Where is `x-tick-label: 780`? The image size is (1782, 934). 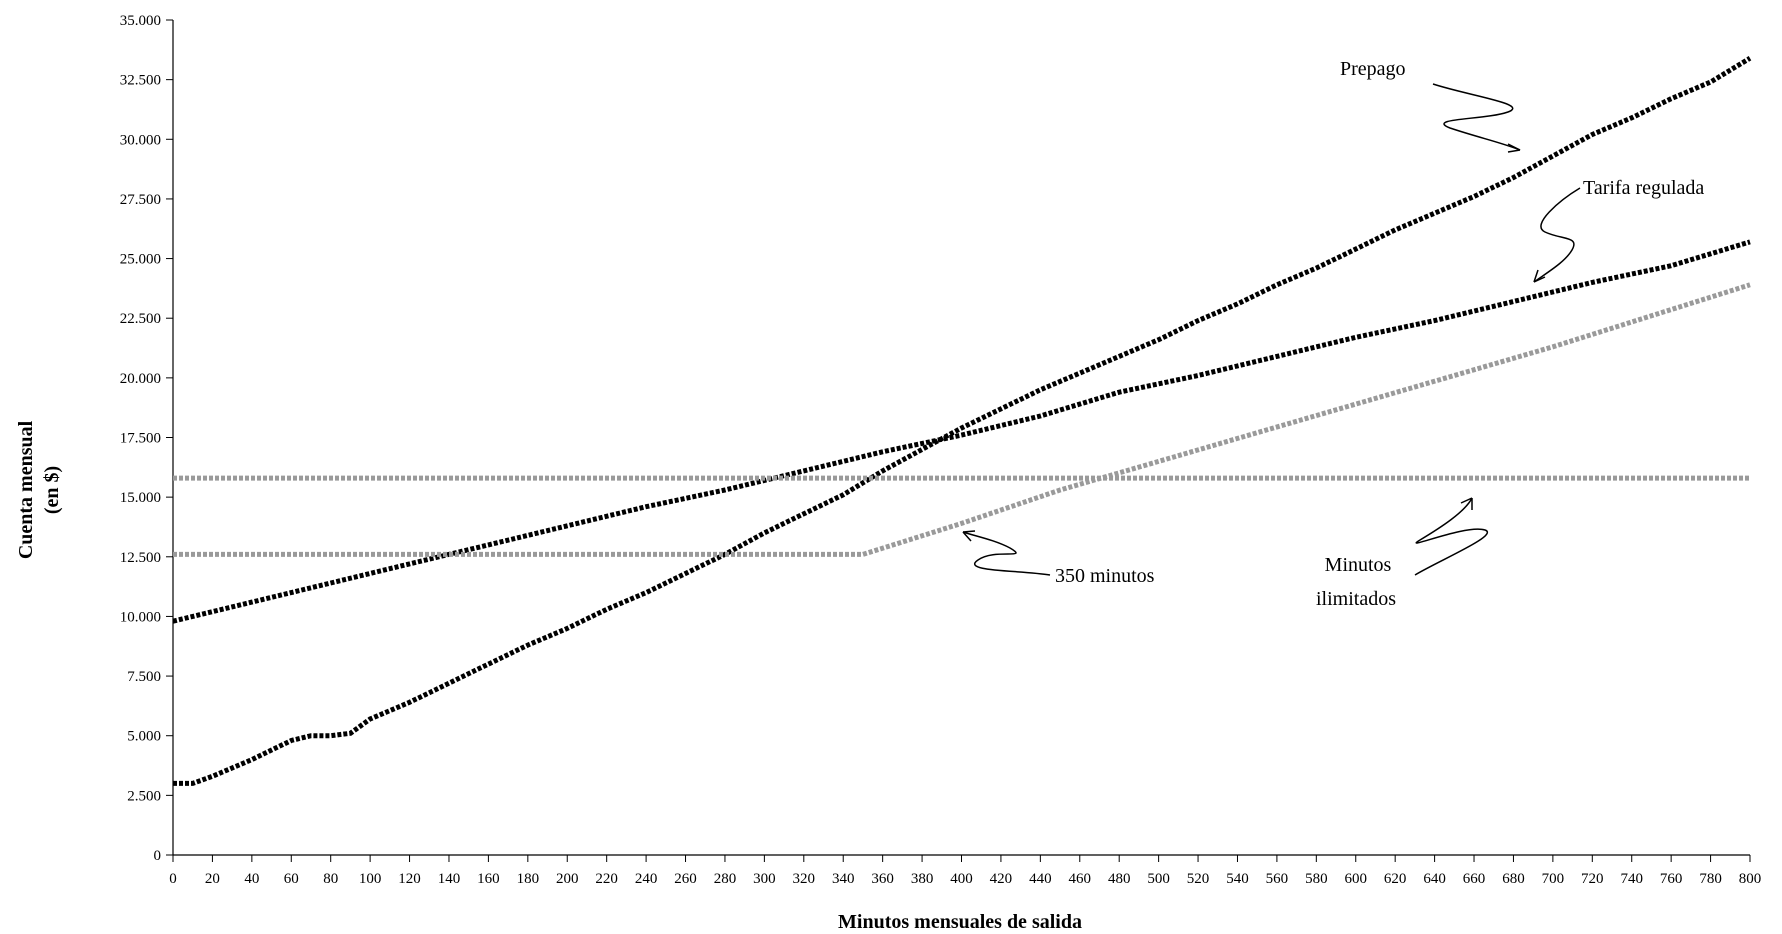
x-tick-label: 780 is located at coordinates (1710, 879).